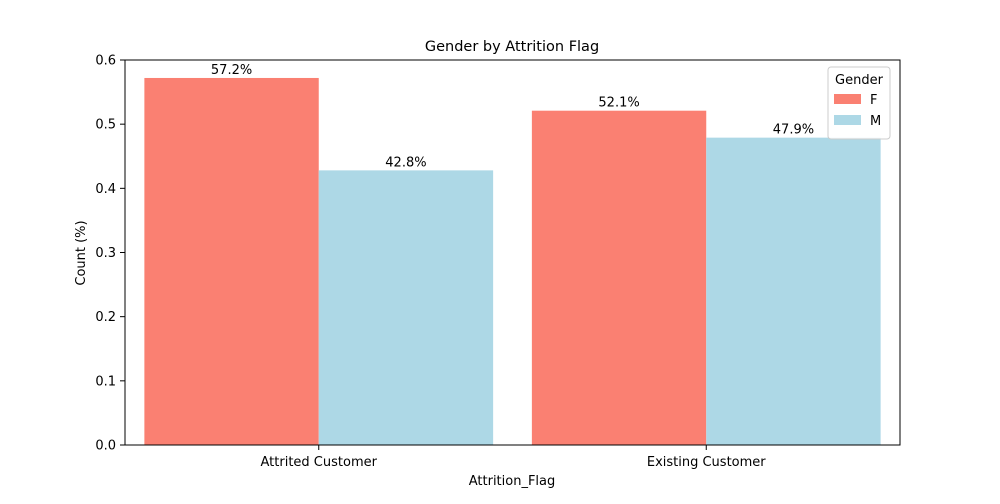  I want to click on y-tick-label: 0.1, so click(105, 381).